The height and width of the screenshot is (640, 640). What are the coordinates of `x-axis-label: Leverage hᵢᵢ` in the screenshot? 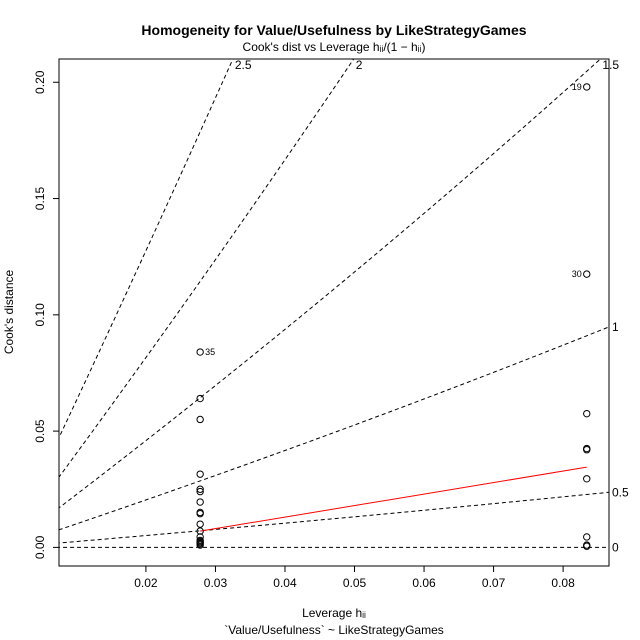 It's located at (334, 613).